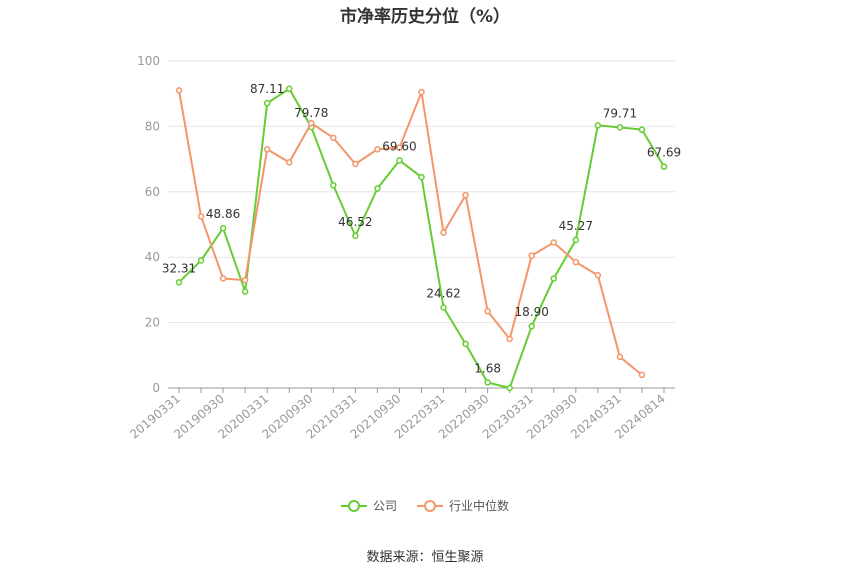 The width and height of the screenshot is (850, 575). Describe the element at coordinates (368, 505) in the screenshot. I see `legend-item-company: 公司` at that location.